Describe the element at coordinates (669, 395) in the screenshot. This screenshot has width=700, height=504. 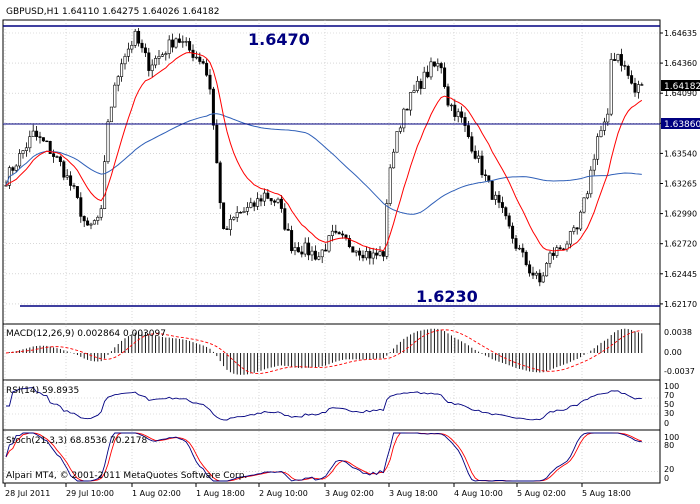
I see `rsi-axis-label: 70` at that location.